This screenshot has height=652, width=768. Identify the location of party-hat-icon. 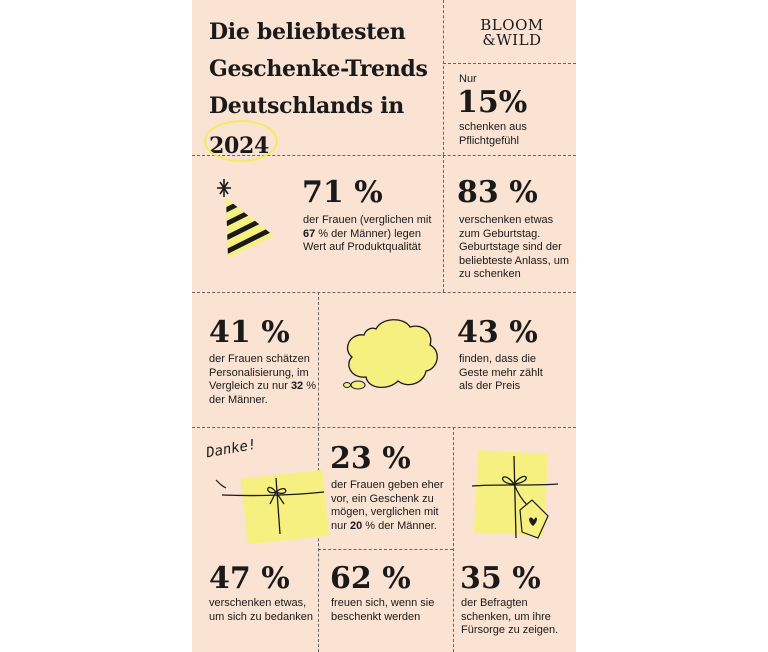
(245, 218).